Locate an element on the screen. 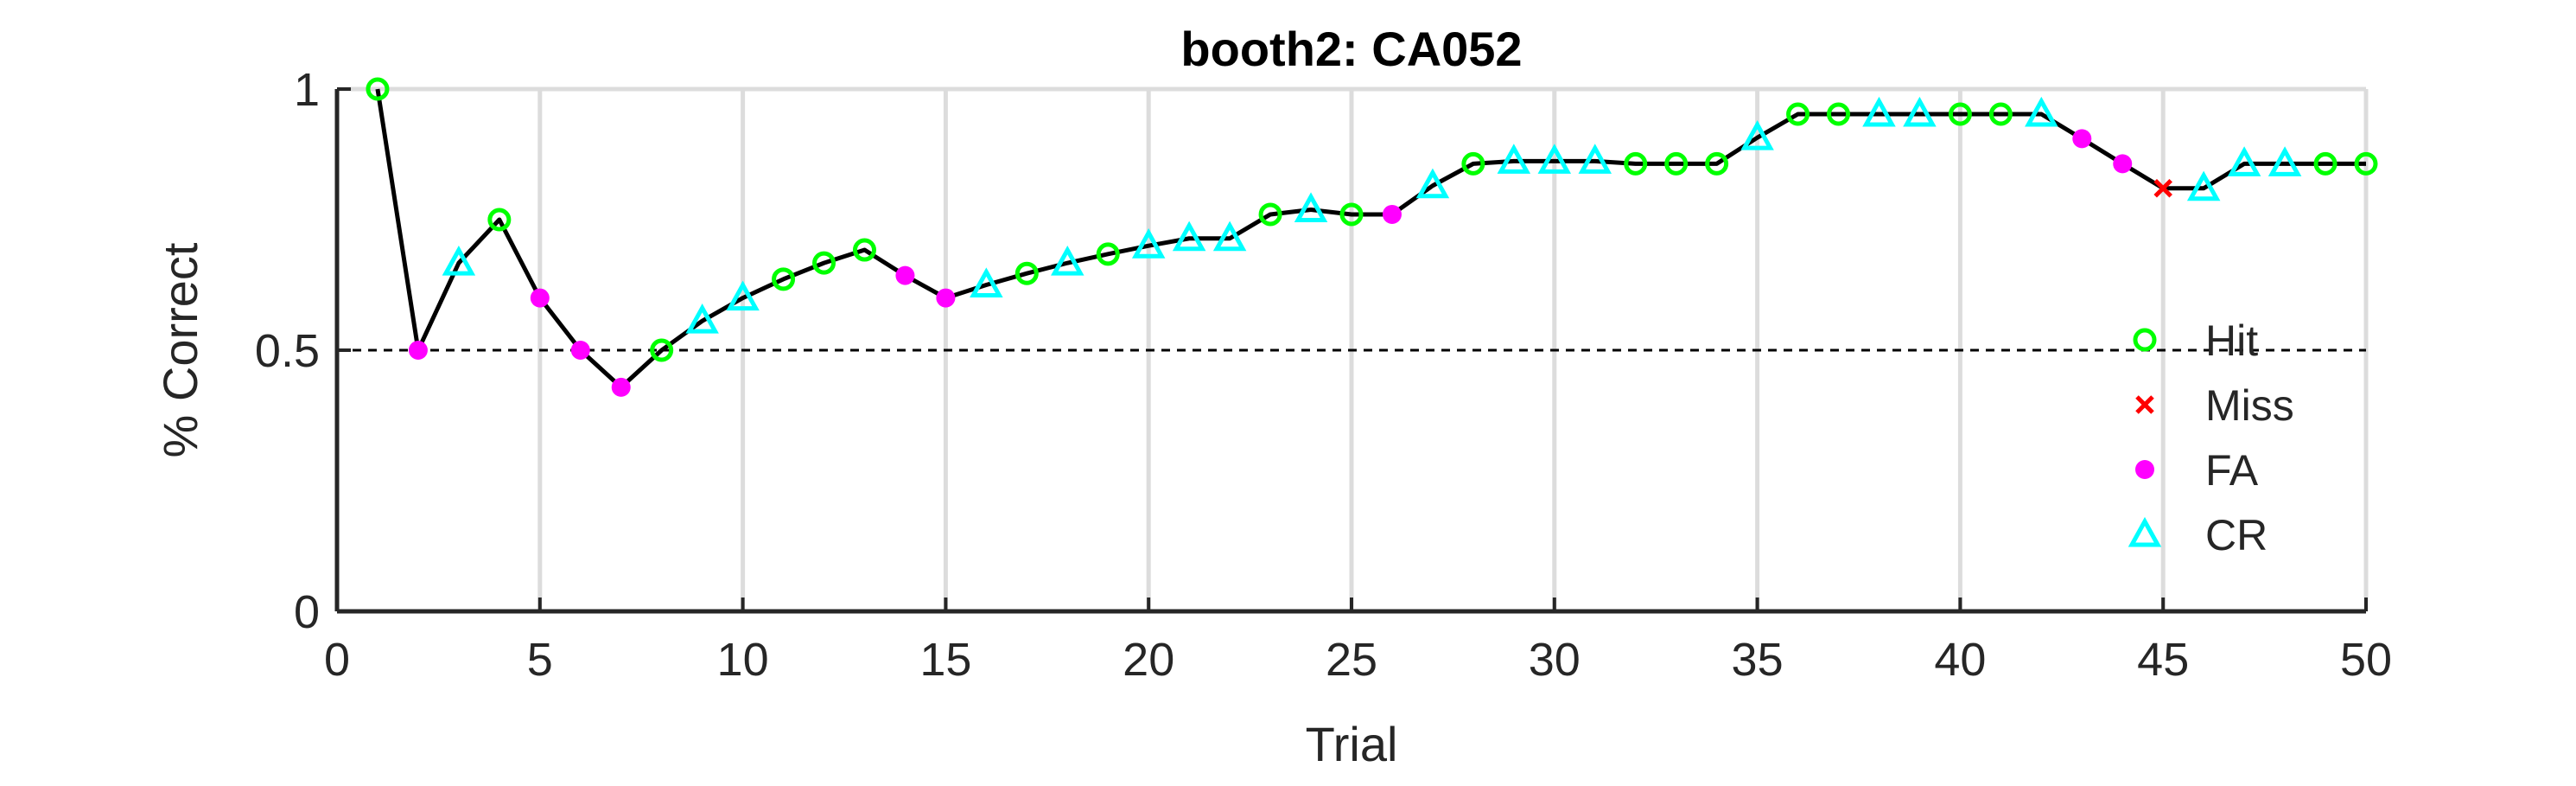  legend-marker-hit is located at coordinates (2145, 340).